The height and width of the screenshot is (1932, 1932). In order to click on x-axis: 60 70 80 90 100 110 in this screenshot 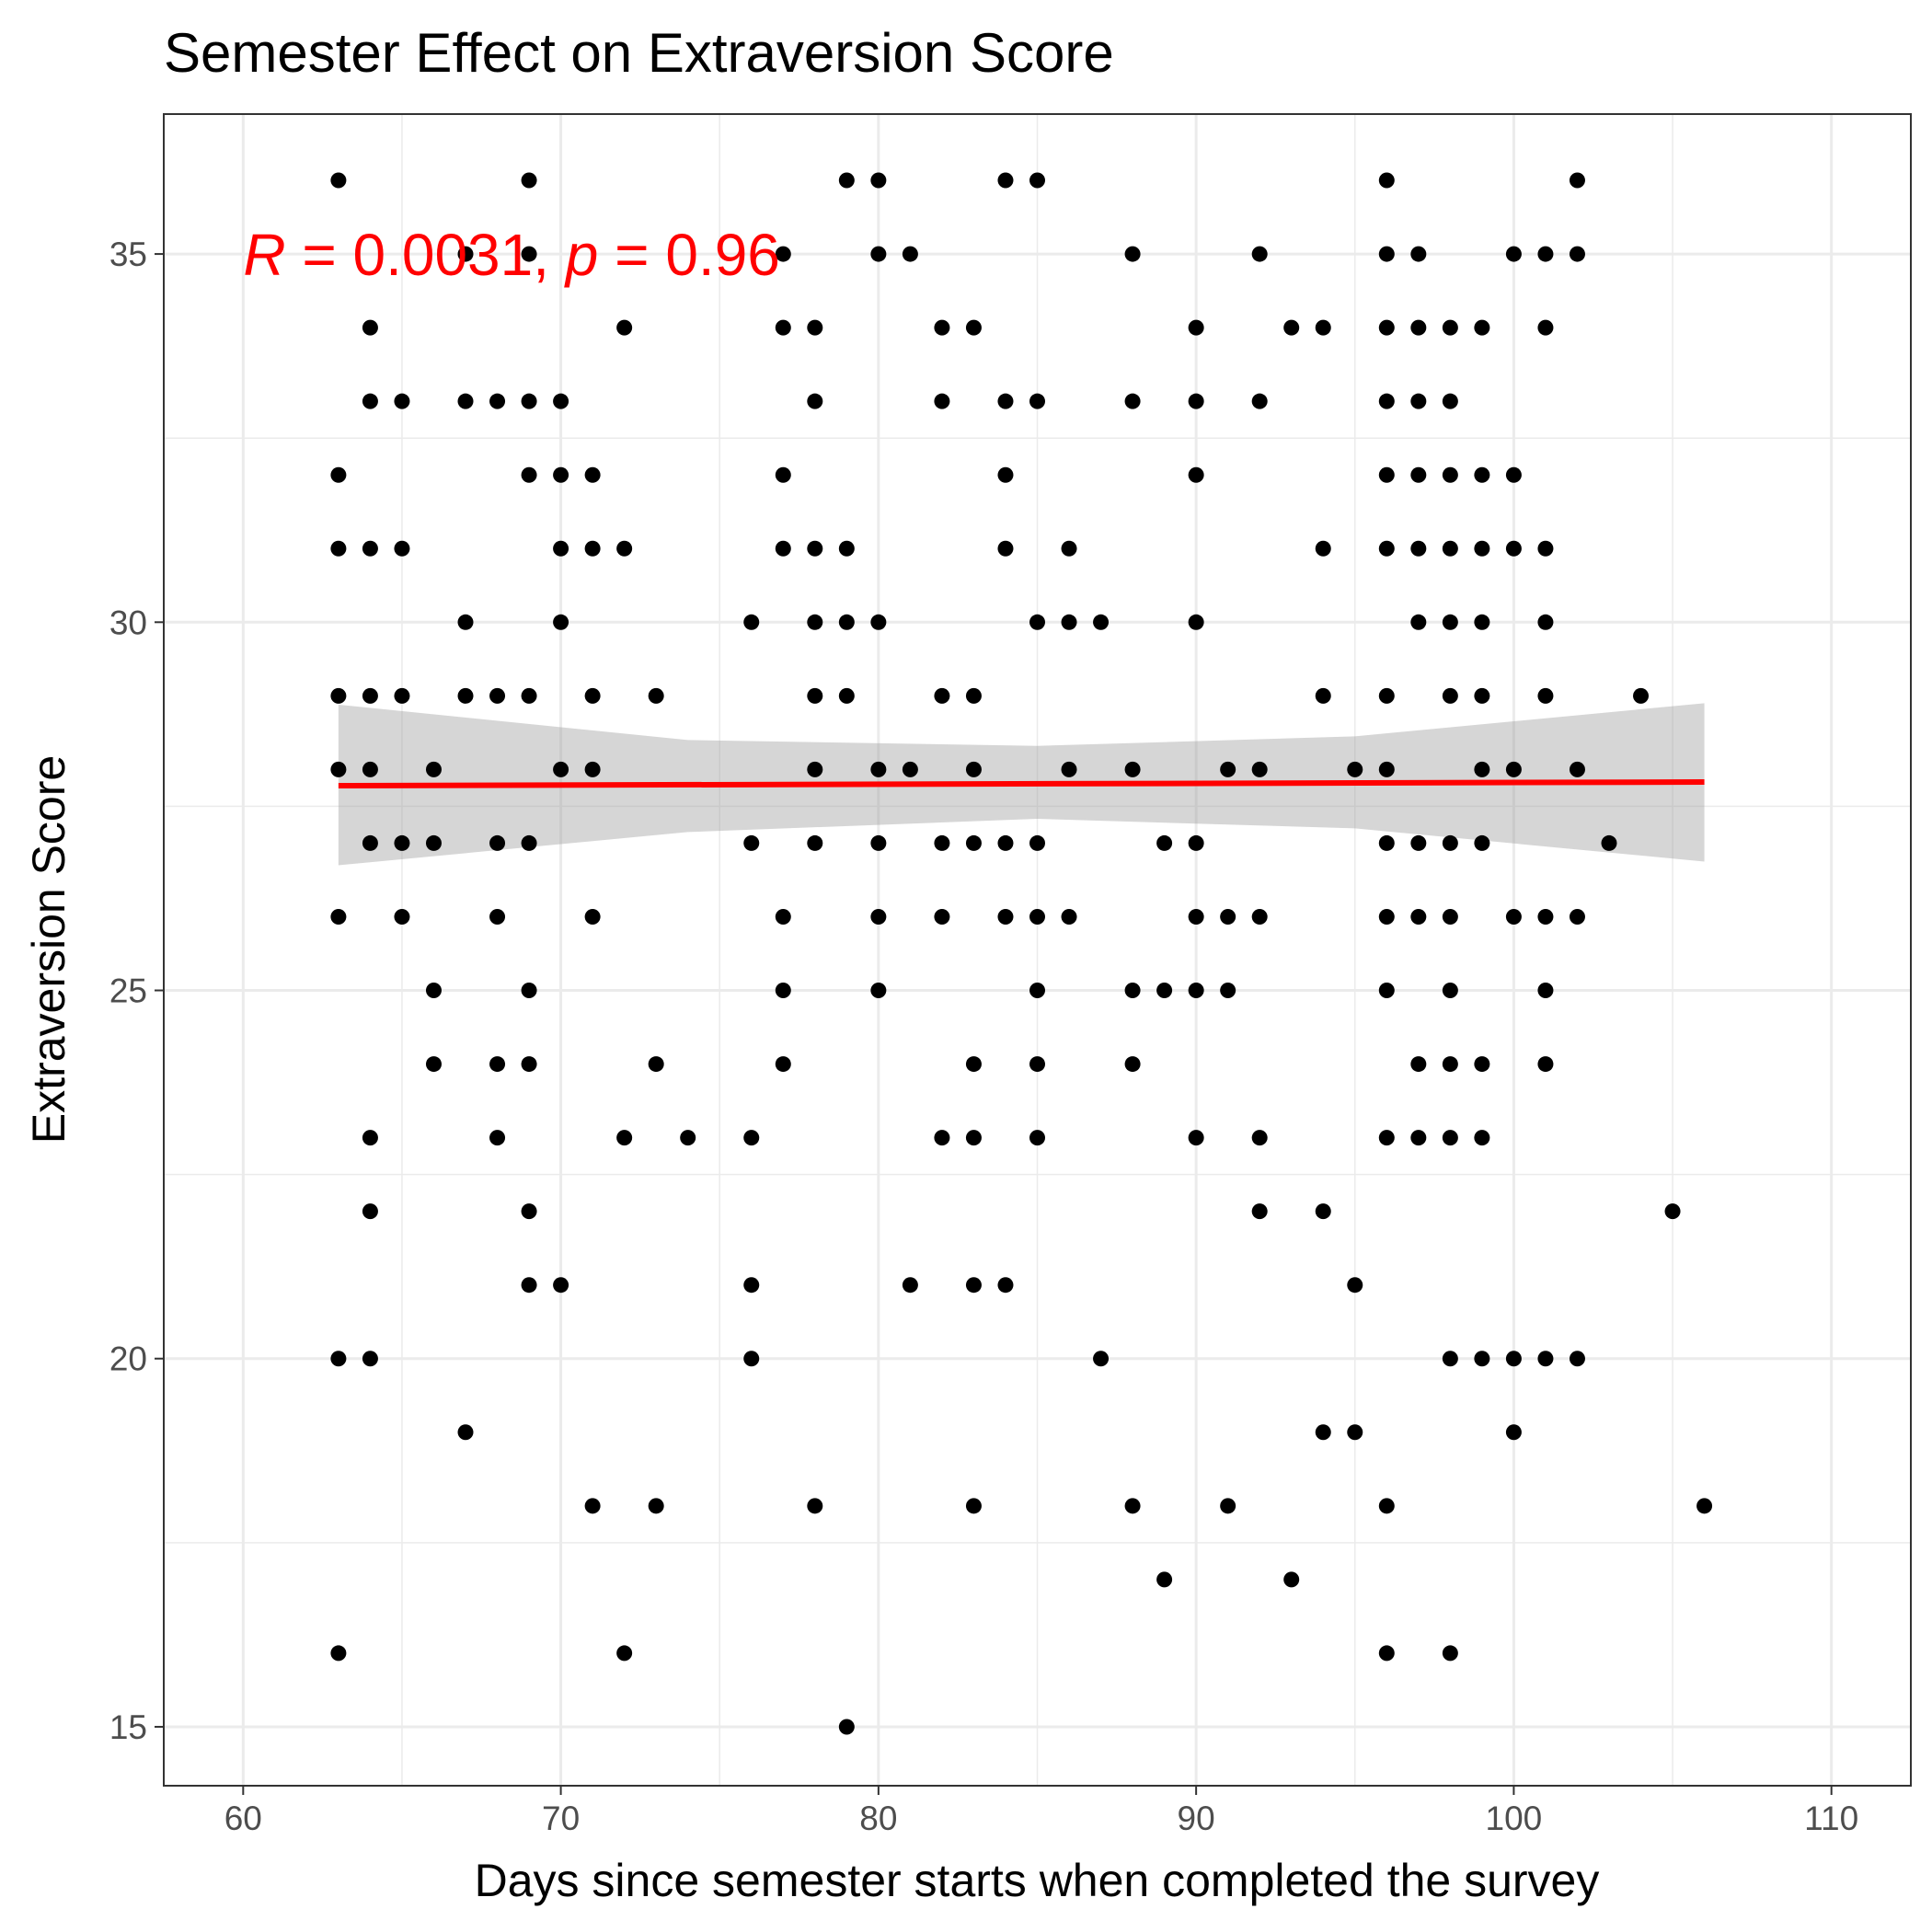, I will do `click(1041, 1811)`.